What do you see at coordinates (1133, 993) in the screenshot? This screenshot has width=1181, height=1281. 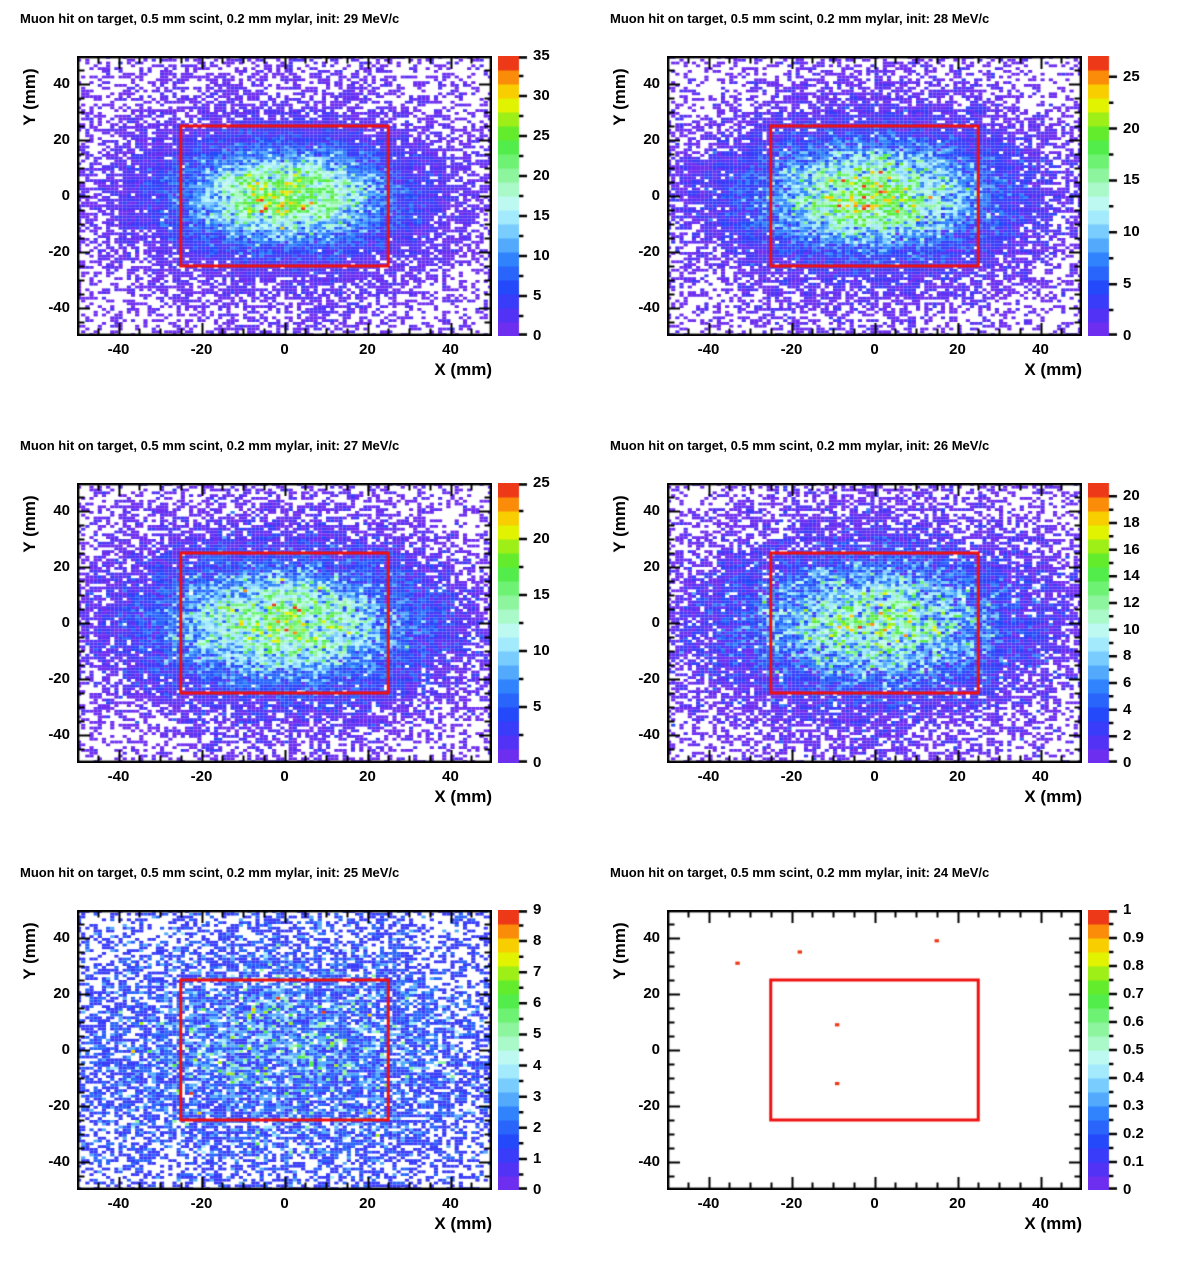 I see `colorbar-tick-label: 0.7` at bounding box center [1133, 993].